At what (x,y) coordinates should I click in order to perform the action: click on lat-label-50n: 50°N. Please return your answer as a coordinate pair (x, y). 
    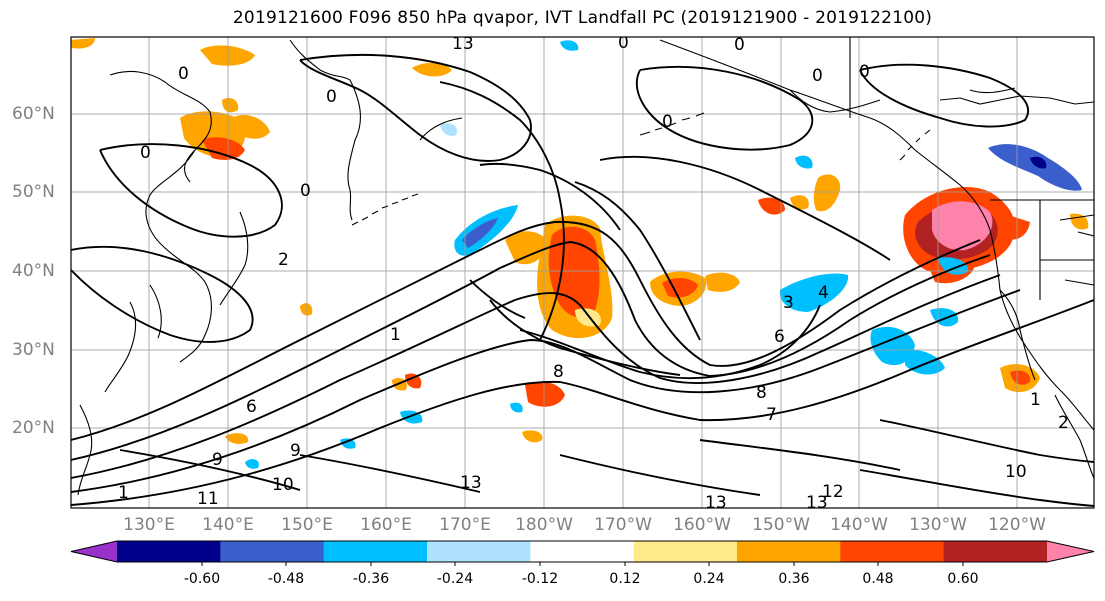
    Looking at the image, I should click on (33, 192).